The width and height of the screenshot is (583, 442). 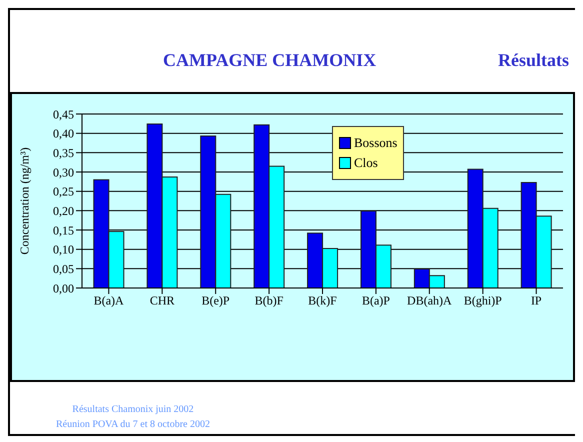 I want to click on chart-title: CAMPAGNE CHAMONIX, so click(x=269, y=60).